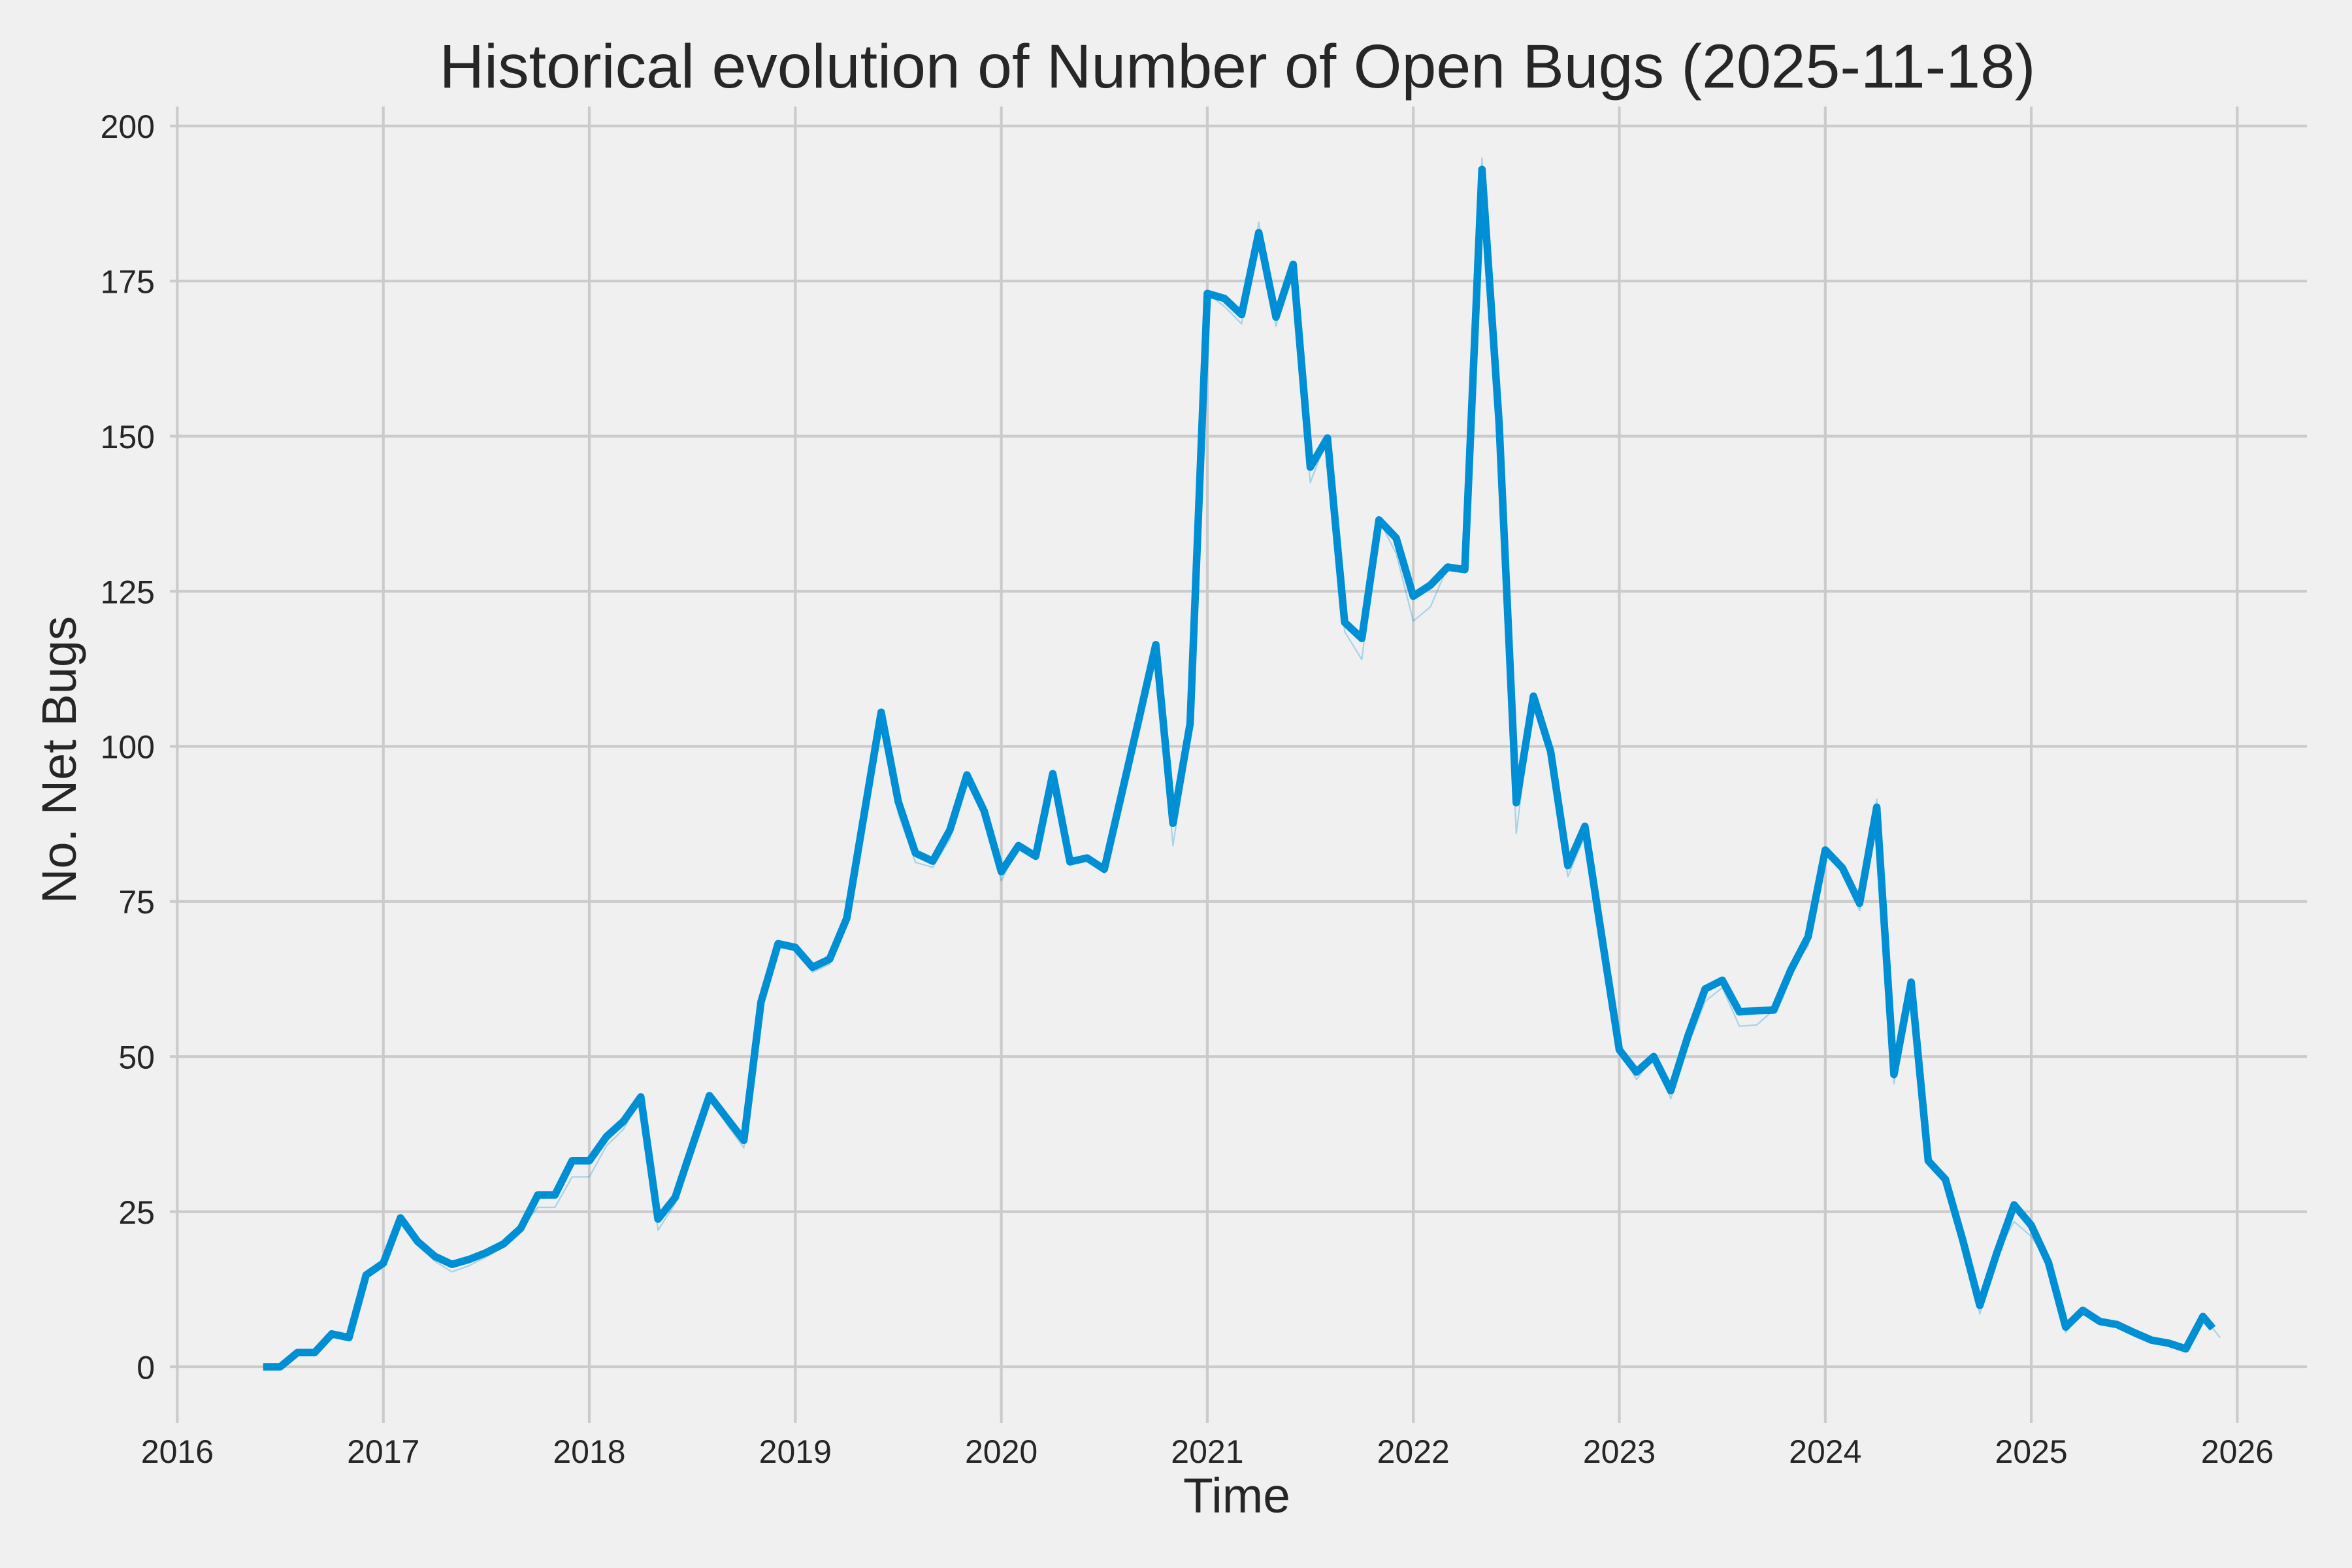  What do you see at coordinates (136, 902) in the screenshot?
I see `svg-text: 75` at bounding box center [136, 902].